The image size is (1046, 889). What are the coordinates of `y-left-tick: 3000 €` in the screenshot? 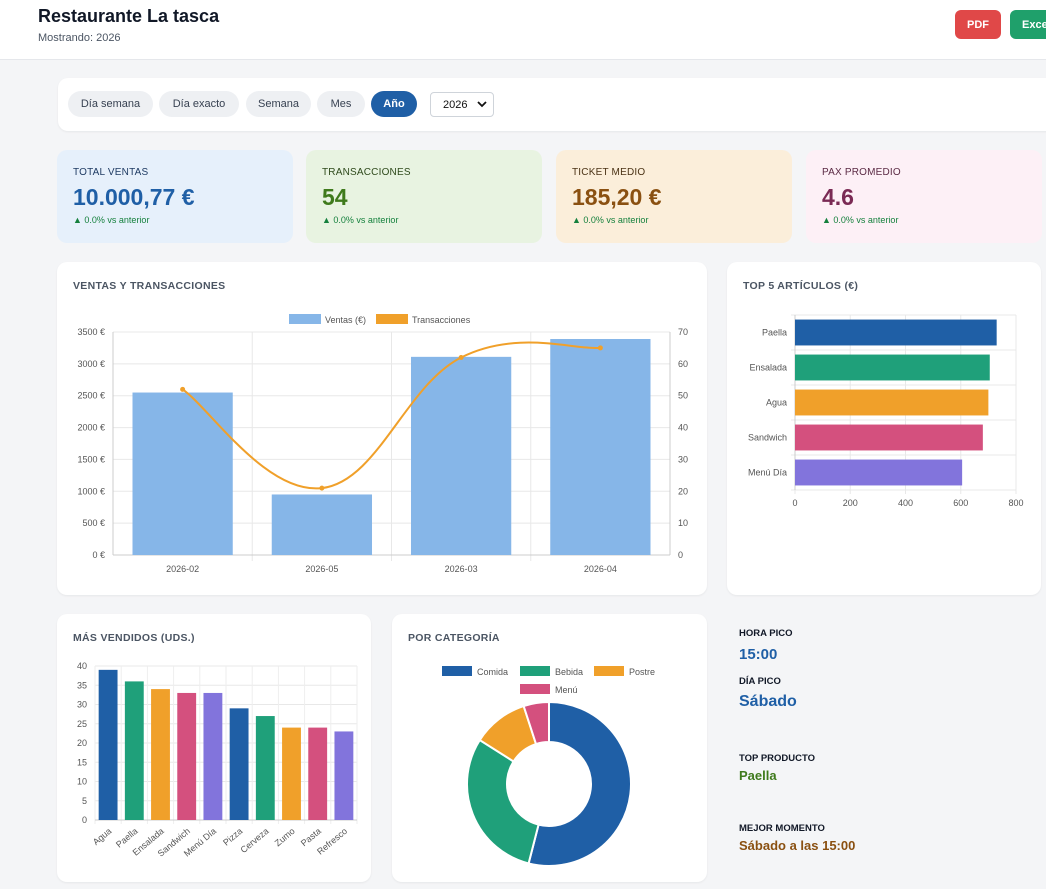 It's located at (91, 364).